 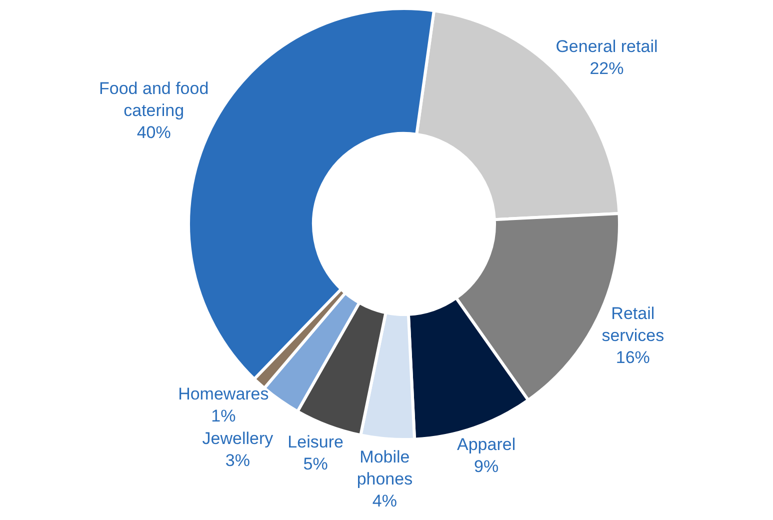 I want to click on data-label: 9%, so click(x=486, y=466).